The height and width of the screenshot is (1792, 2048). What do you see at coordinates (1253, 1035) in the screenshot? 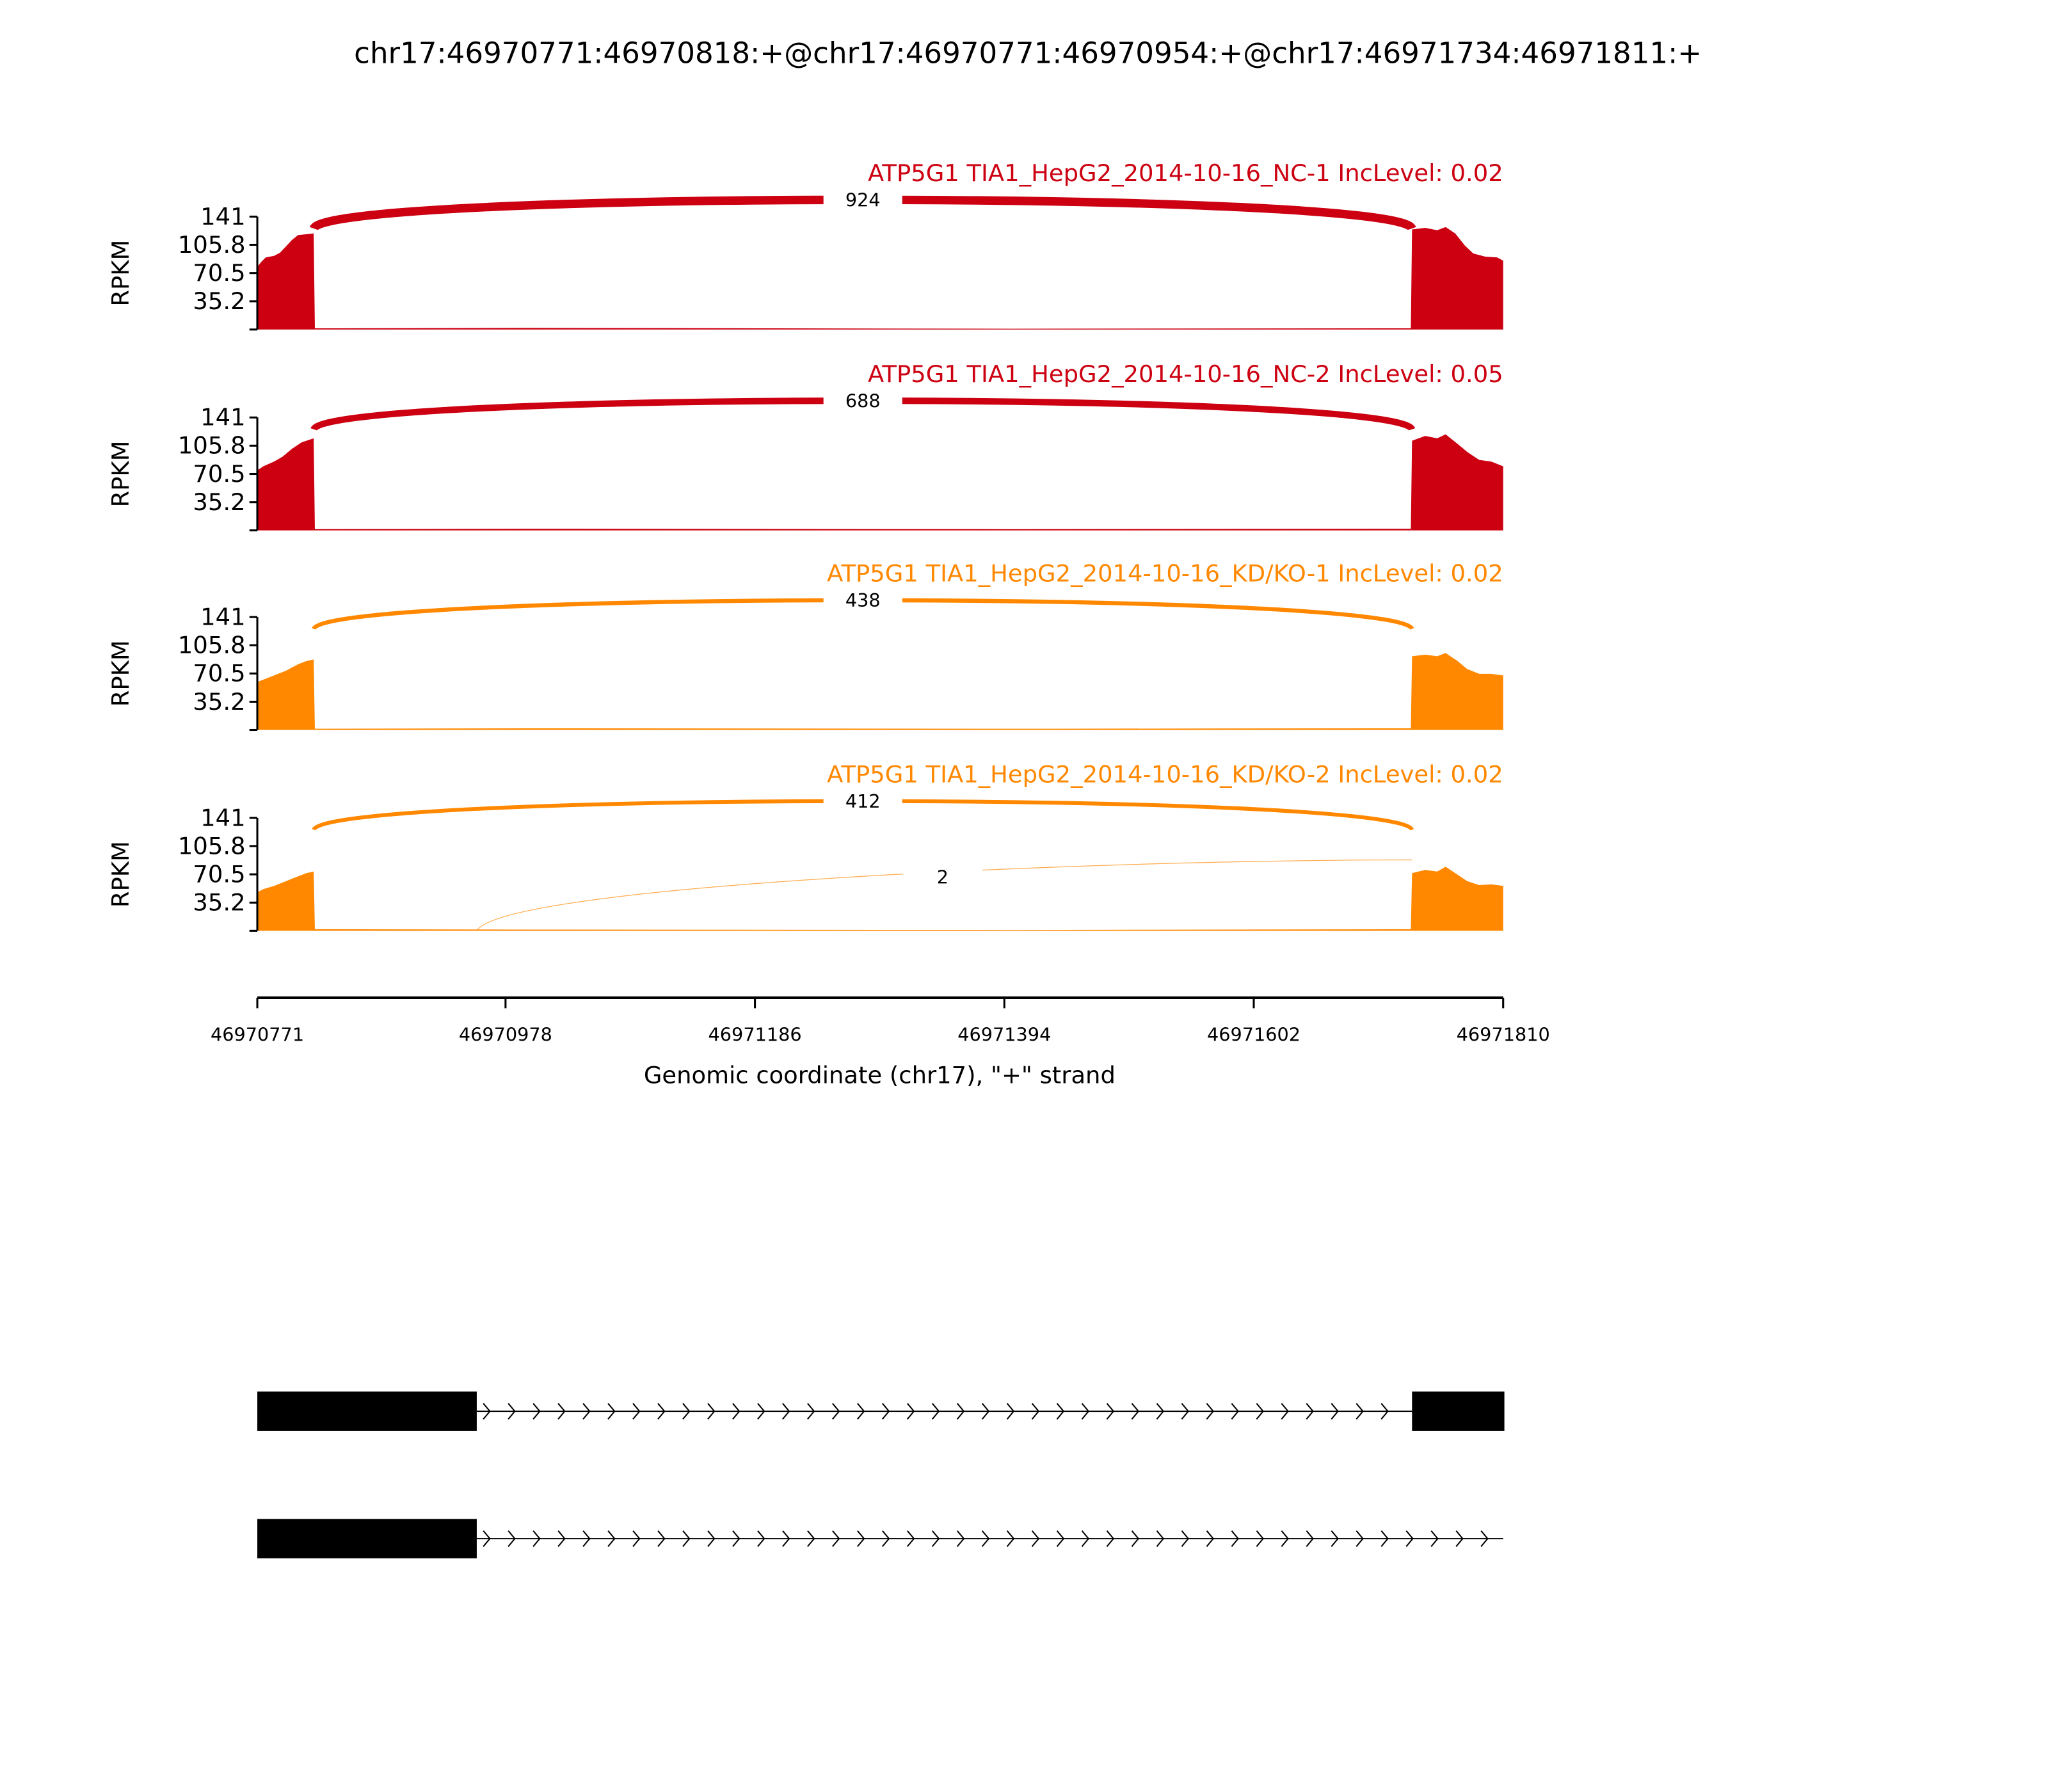
I see `x-tick-label: 46971602` at bounding box center [1253, 1035].